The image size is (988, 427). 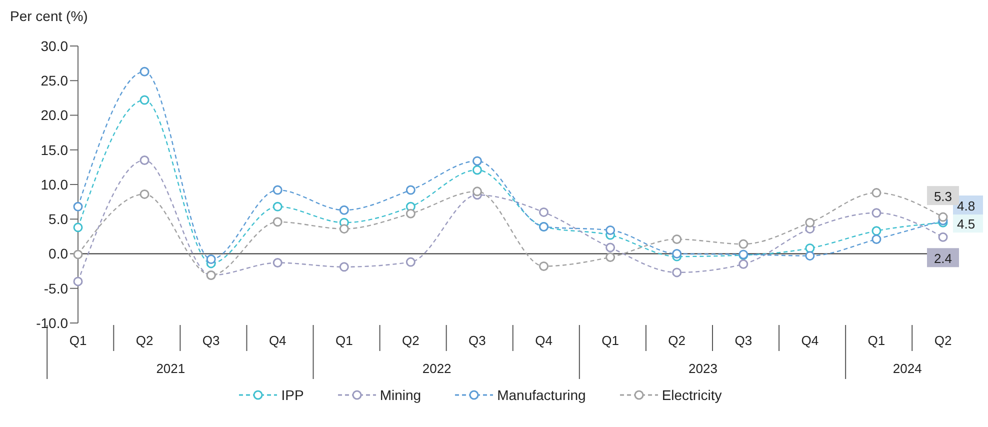 I want to click on y-tick-label: 30.0, so click(x=54, y=46).